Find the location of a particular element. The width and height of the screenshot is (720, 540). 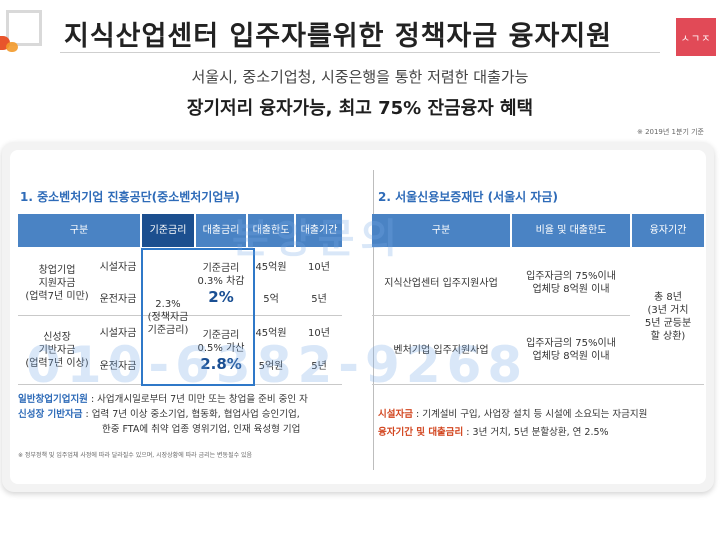

right-row2-type: 벤처기업 입주지원사업 is located at coordinates (441, 350).